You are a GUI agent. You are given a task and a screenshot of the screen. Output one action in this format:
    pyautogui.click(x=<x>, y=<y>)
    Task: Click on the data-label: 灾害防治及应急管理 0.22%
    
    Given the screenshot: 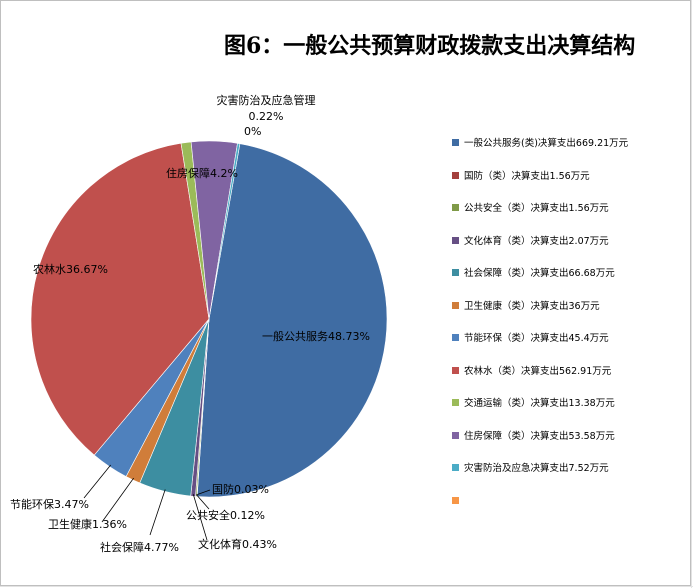 What is the action you would take?
    pyautogui.click(x=266, y=108)
    